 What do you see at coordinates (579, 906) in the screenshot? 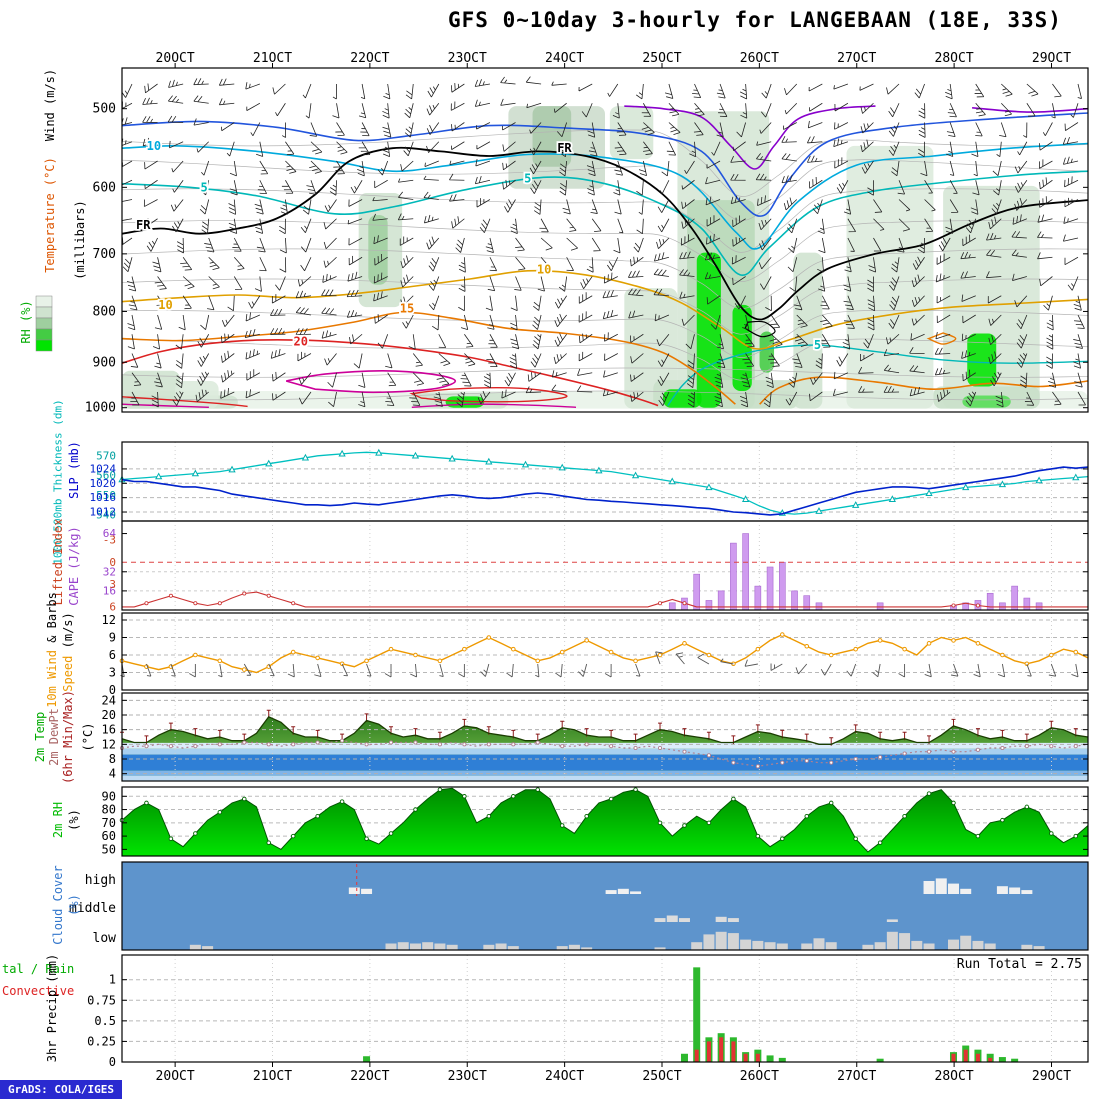
I see `panel-cloud-cover: high middle low` at bounding box center [579, 906].